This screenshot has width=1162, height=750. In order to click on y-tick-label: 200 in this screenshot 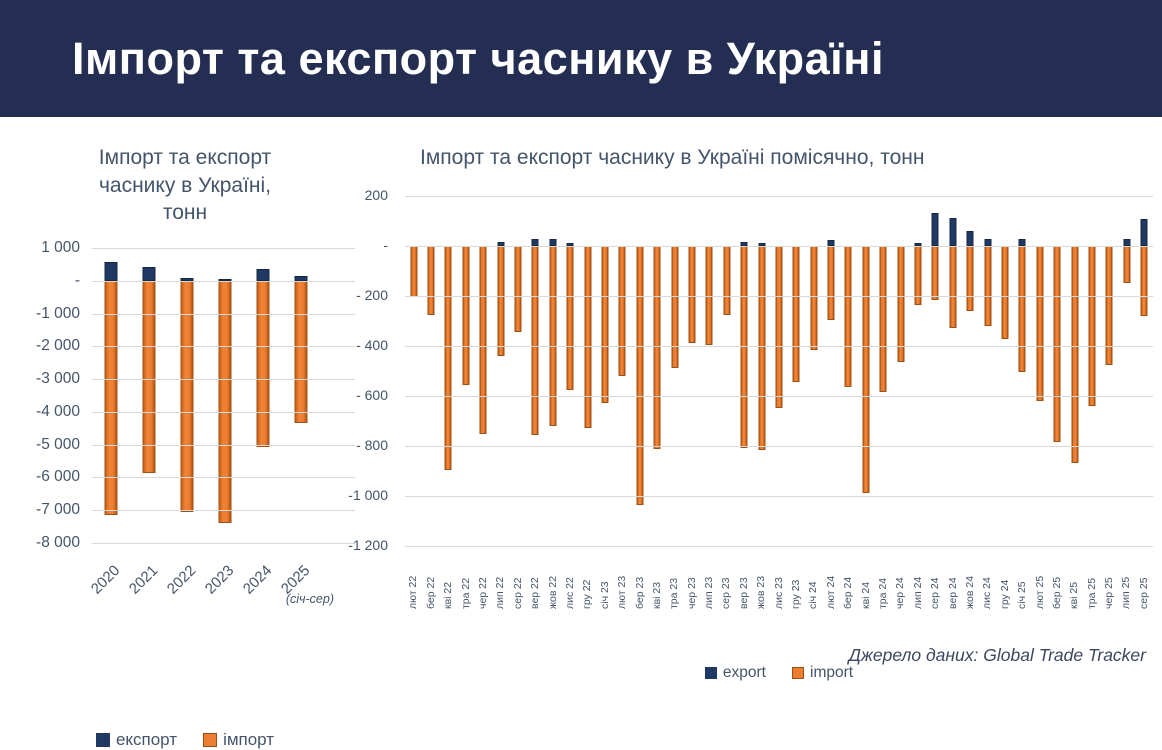, I will do `click(376, 195)`.